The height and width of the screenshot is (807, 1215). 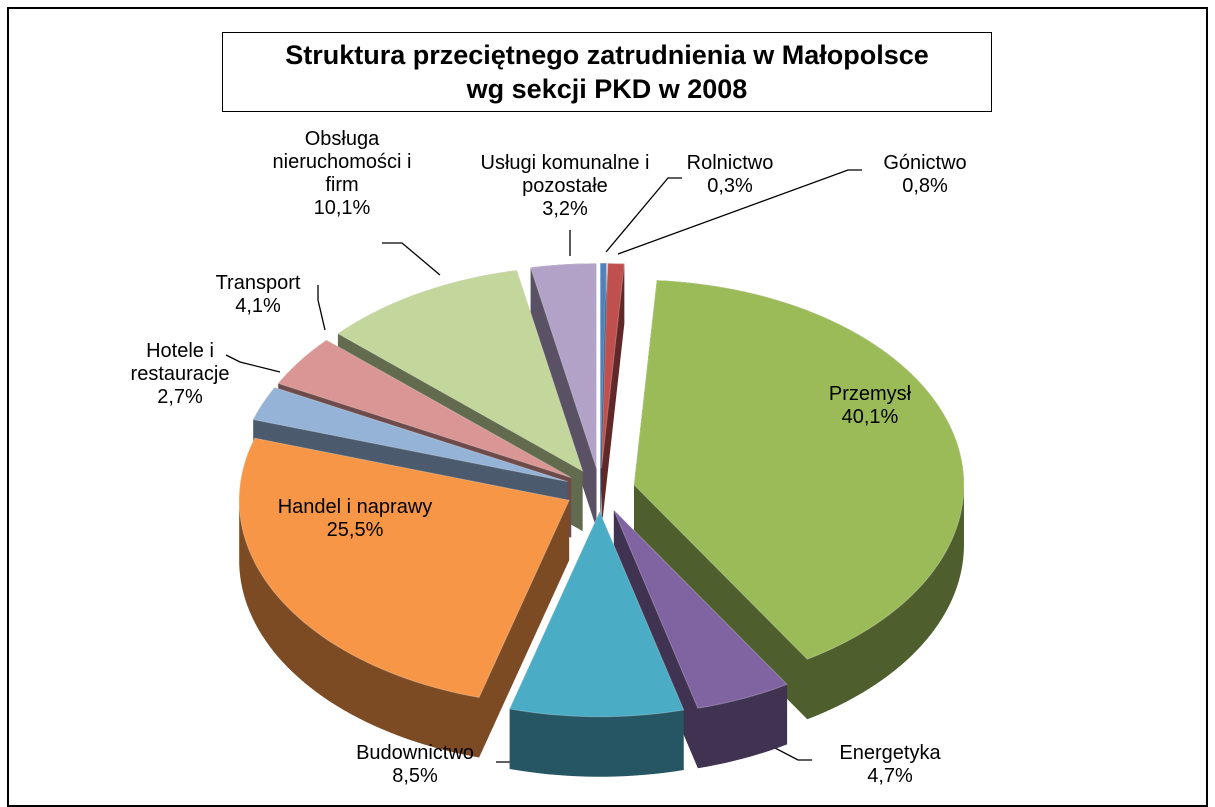 What do you see at coordinates (565, 209) in the screenshot?
I see `value-label: 3,2%` at bounding box center [565, 209].